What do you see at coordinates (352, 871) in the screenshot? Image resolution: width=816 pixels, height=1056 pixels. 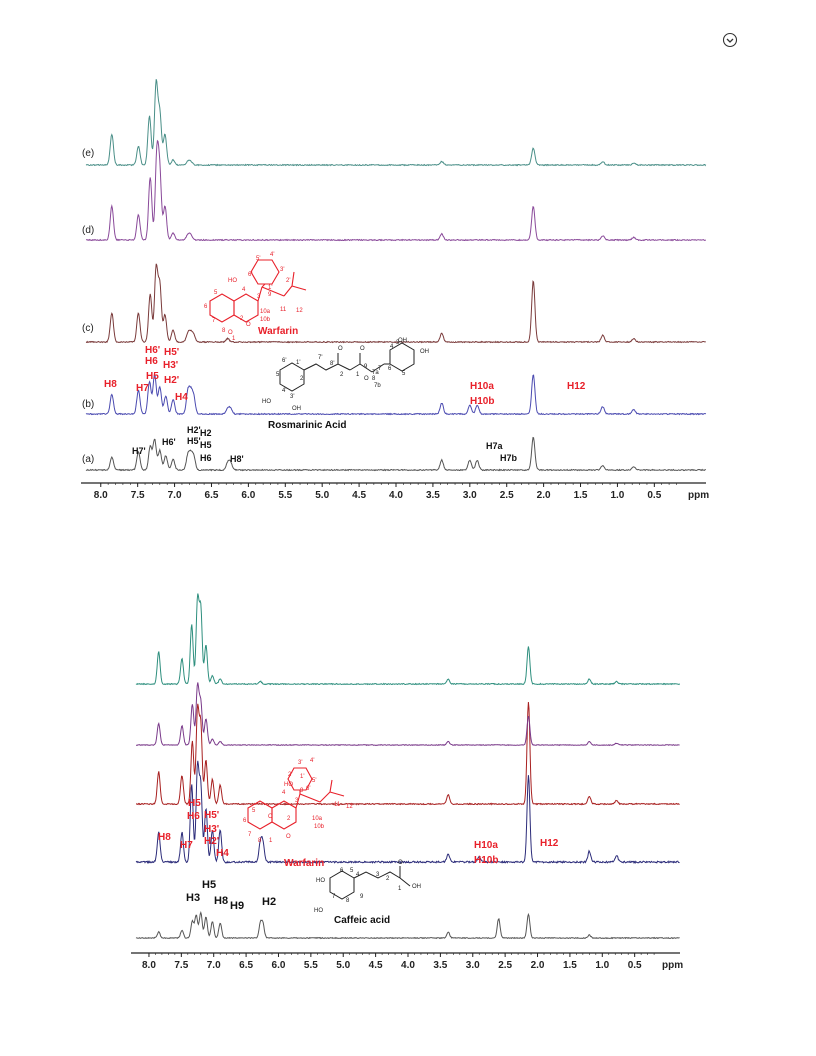 I see `caffeic-atom-label: 5` at bounding box center [352, 871].